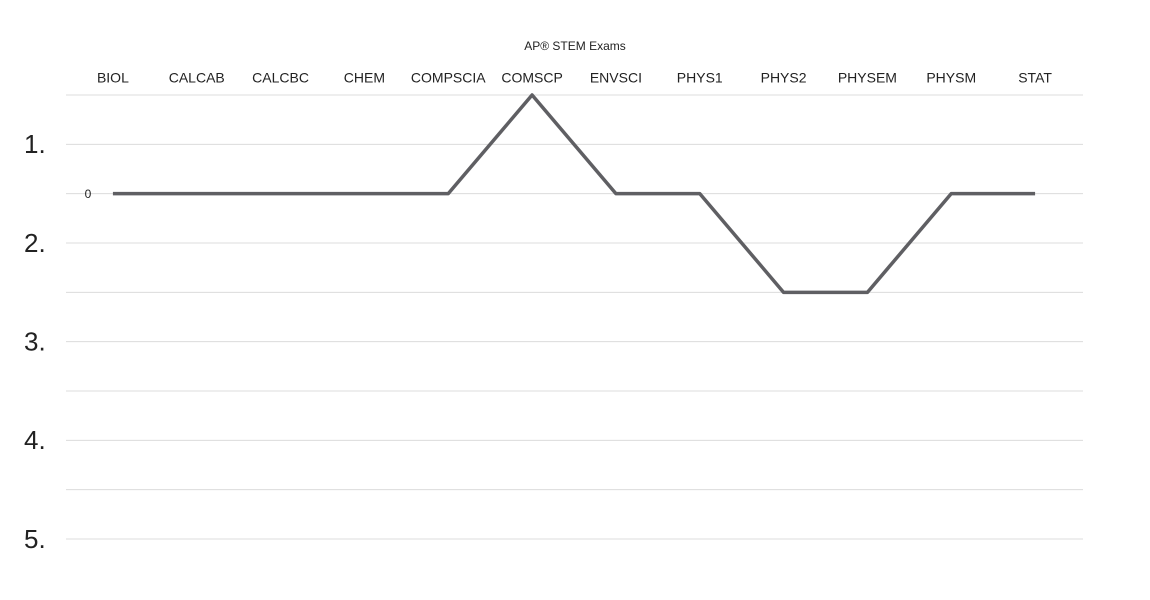 The width and height of the screenshot is (1150, 600). I want to click on x-tick-label: CALCBC, so click(280, 78).